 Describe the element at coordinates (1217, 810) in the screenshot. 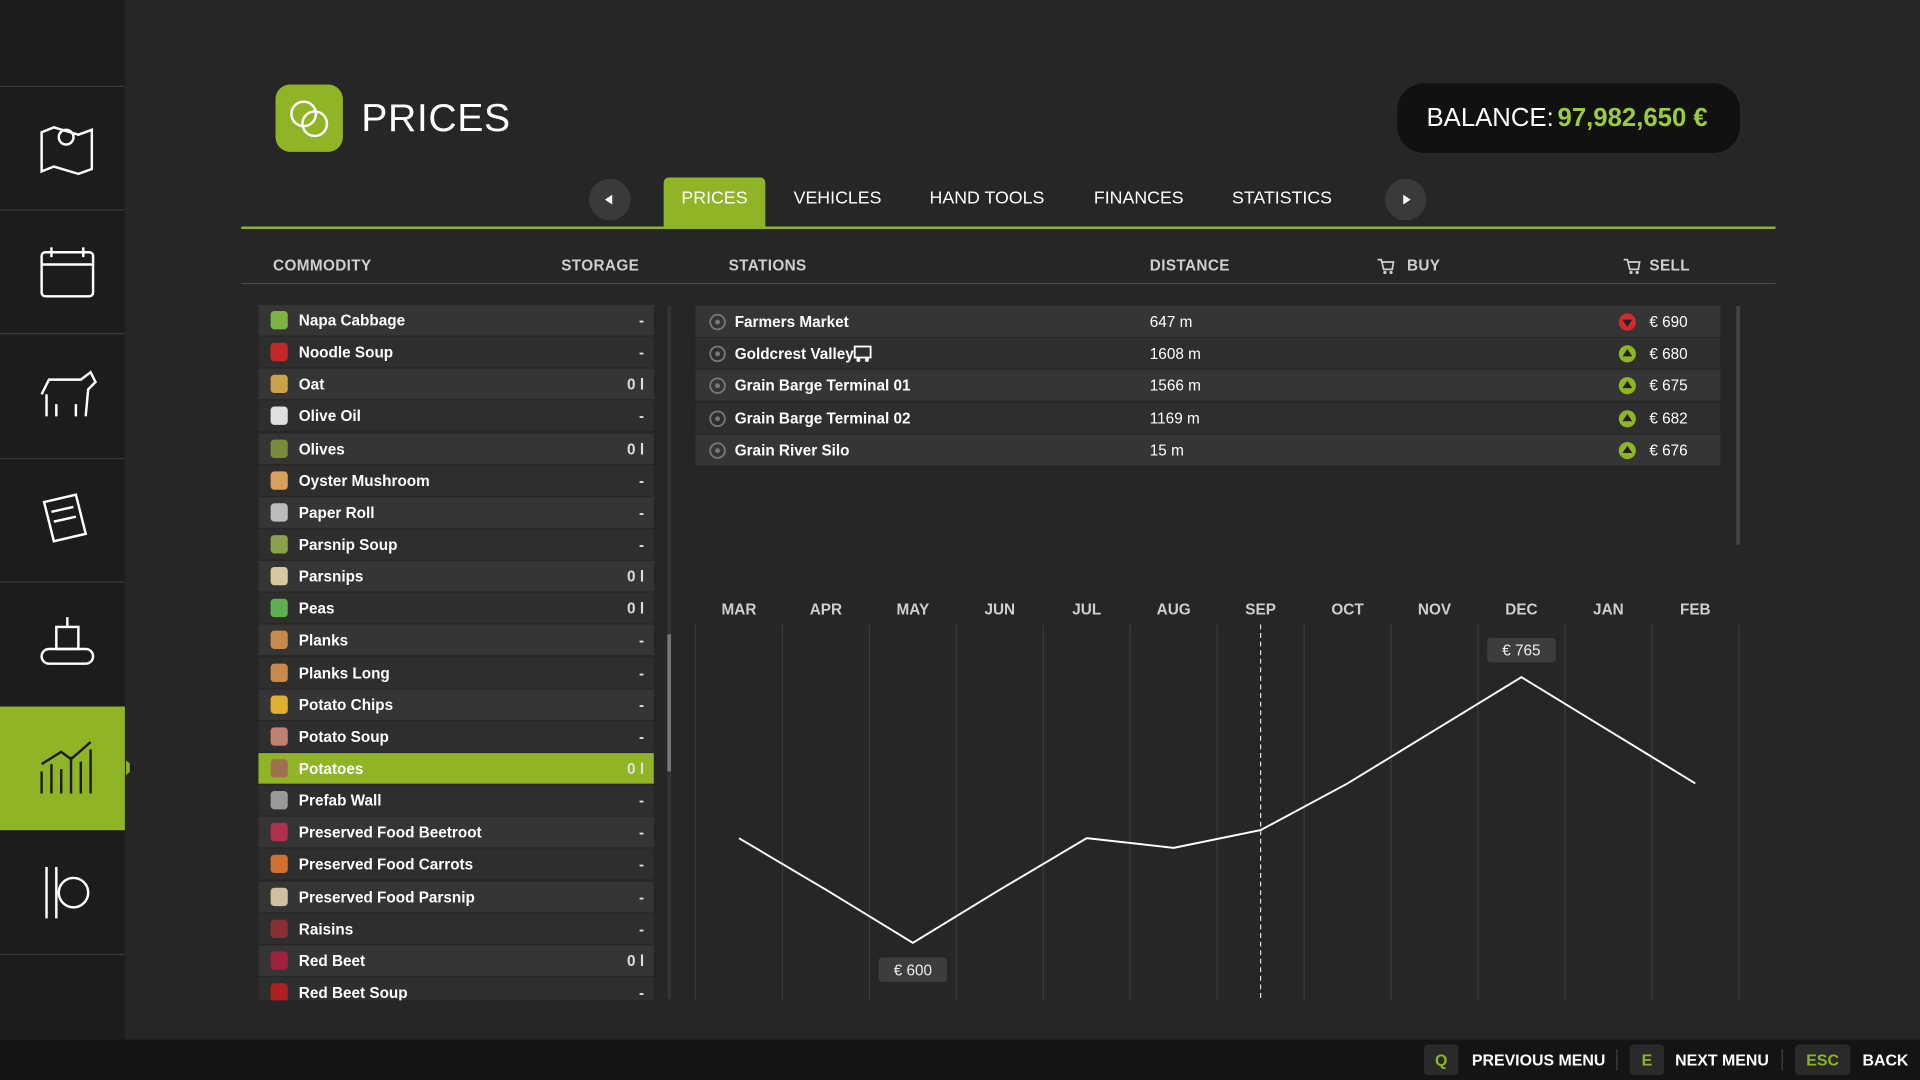

I see `price-line` at that location.